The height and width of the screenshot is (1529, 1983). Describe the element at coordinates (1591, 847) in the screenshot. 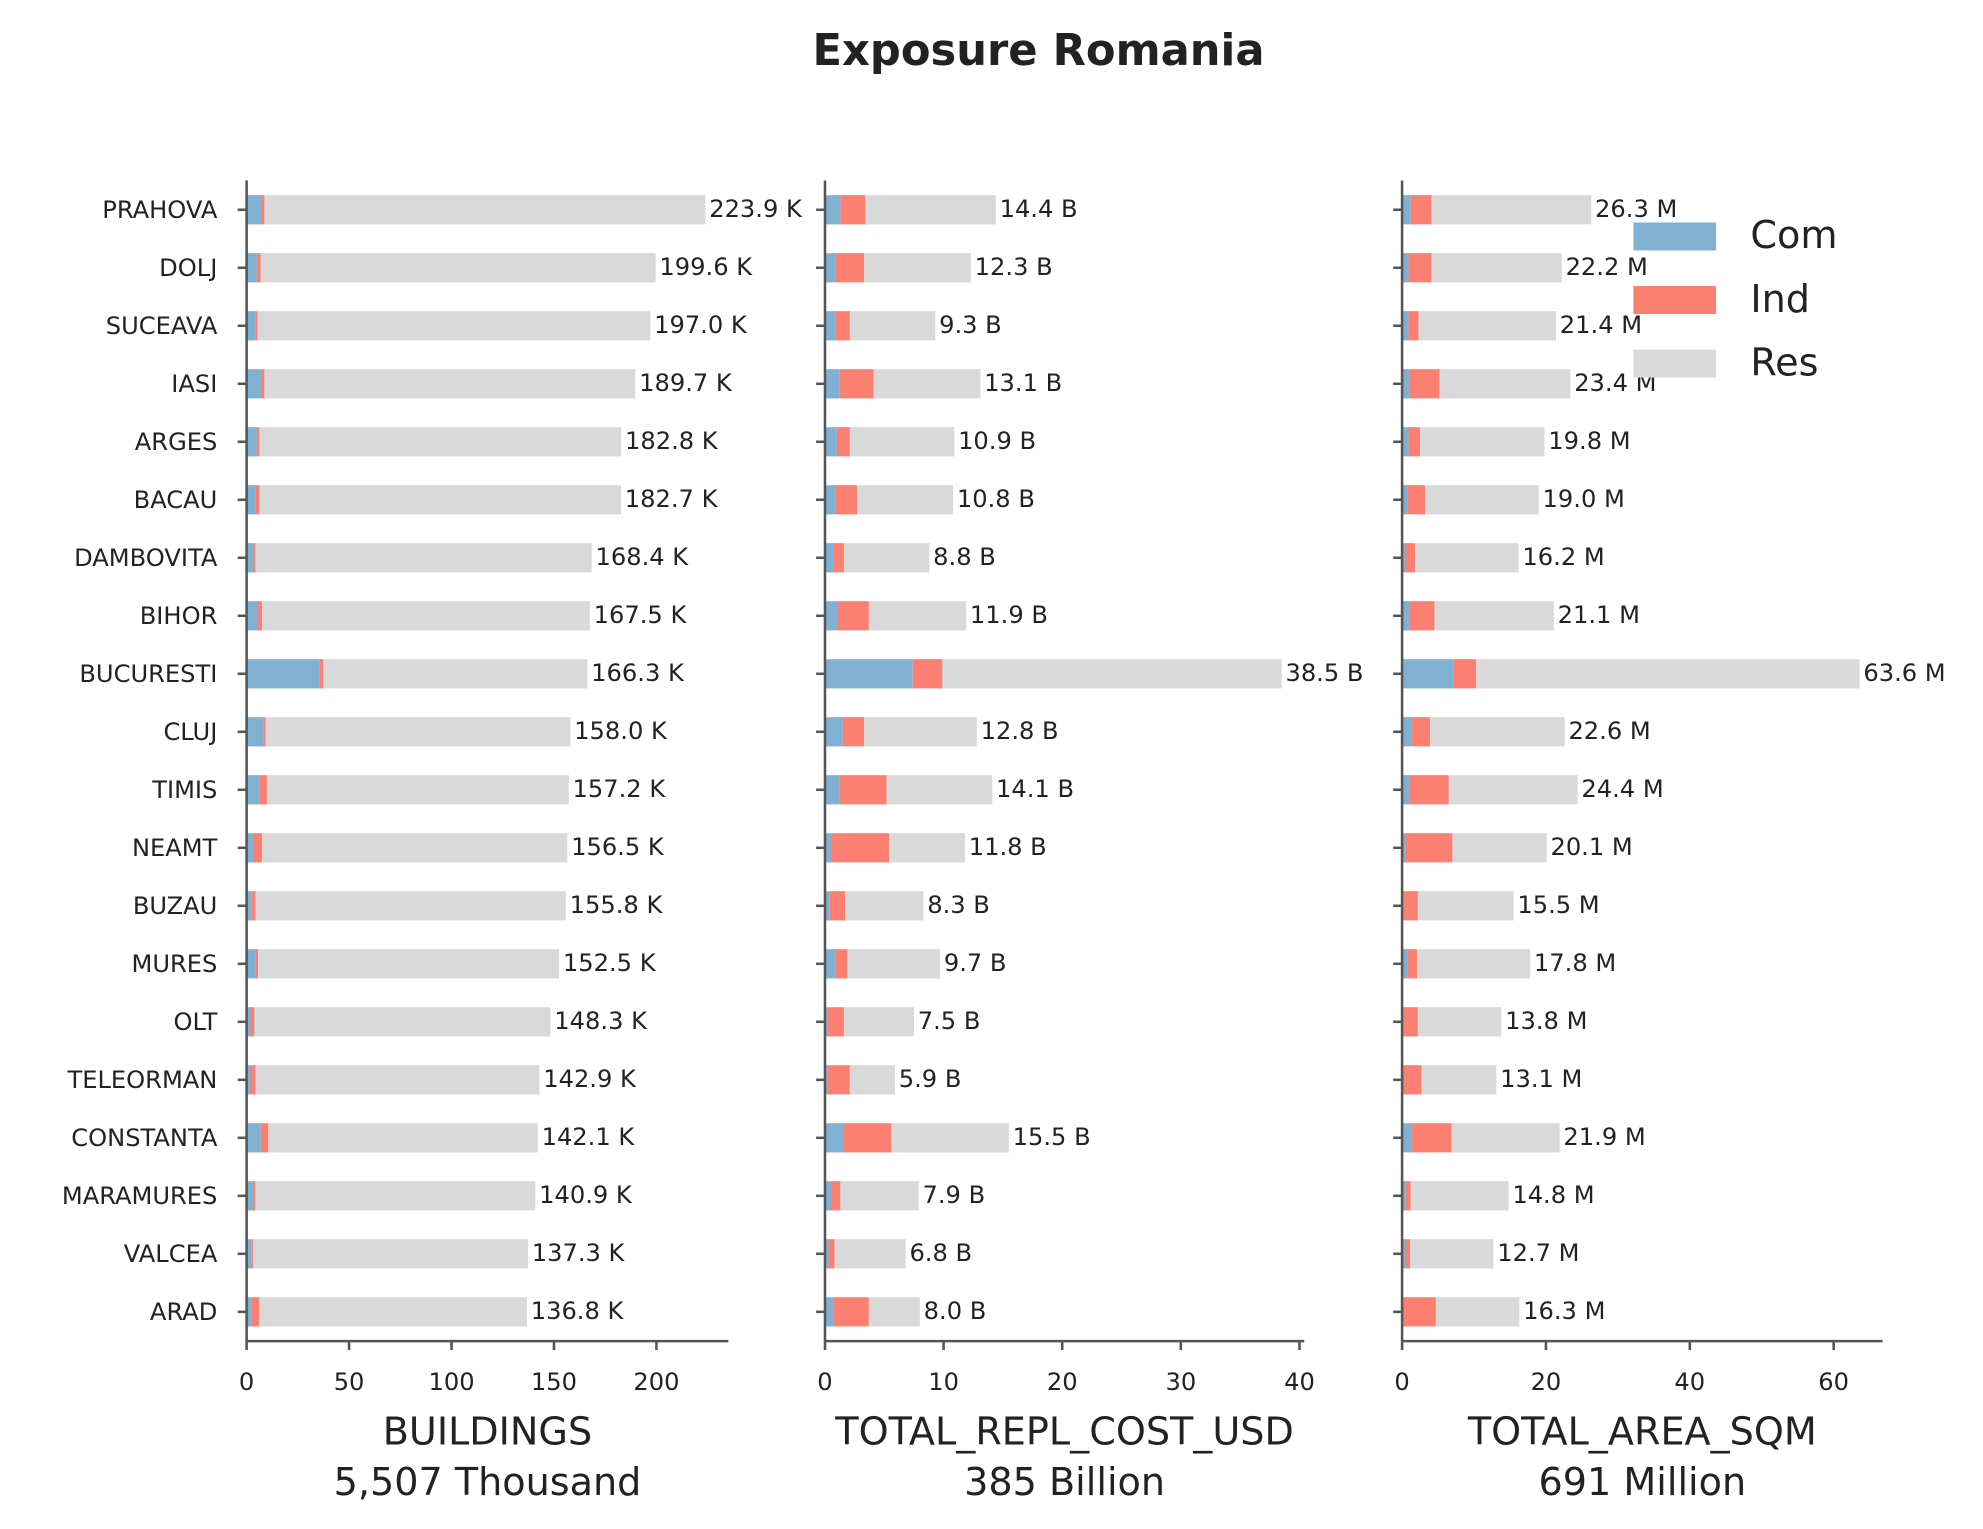

I see `value-label: 20.1 M` at that location.